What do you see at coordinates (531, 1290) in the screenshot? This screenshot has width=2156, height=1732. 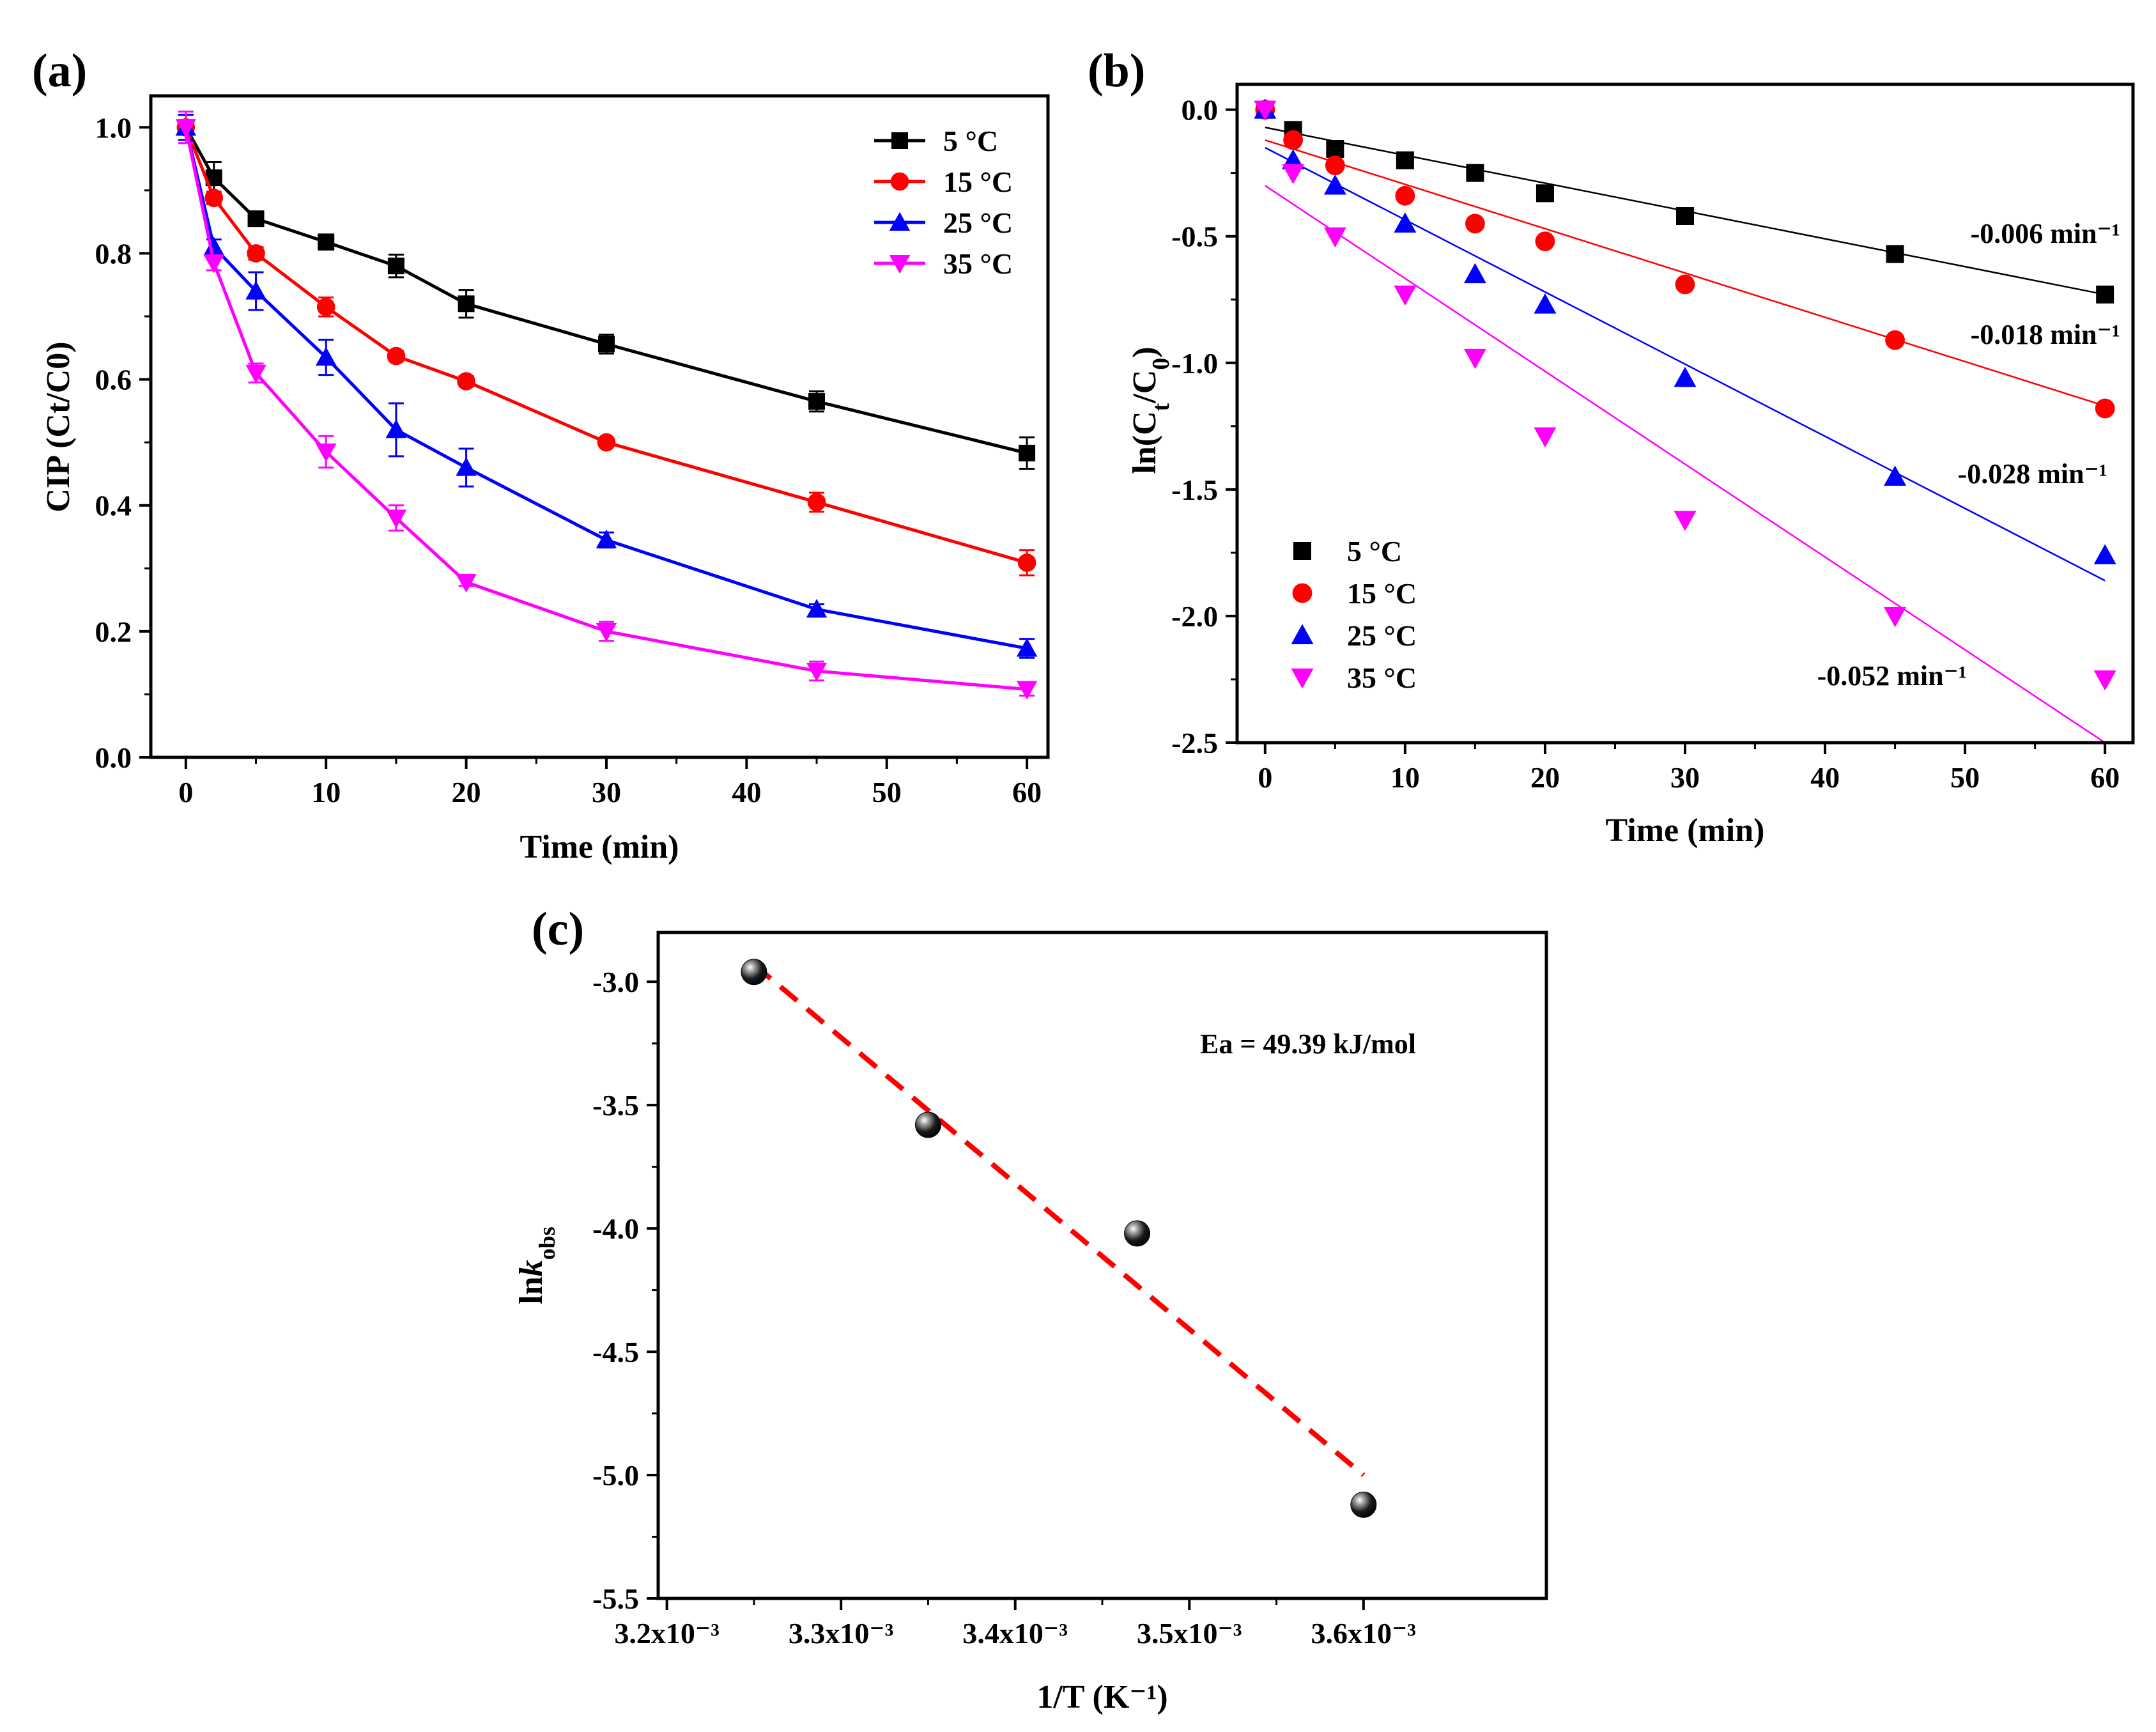 I see `panel-c-y-title-ln: ln` at bounding box center [531, 1290].